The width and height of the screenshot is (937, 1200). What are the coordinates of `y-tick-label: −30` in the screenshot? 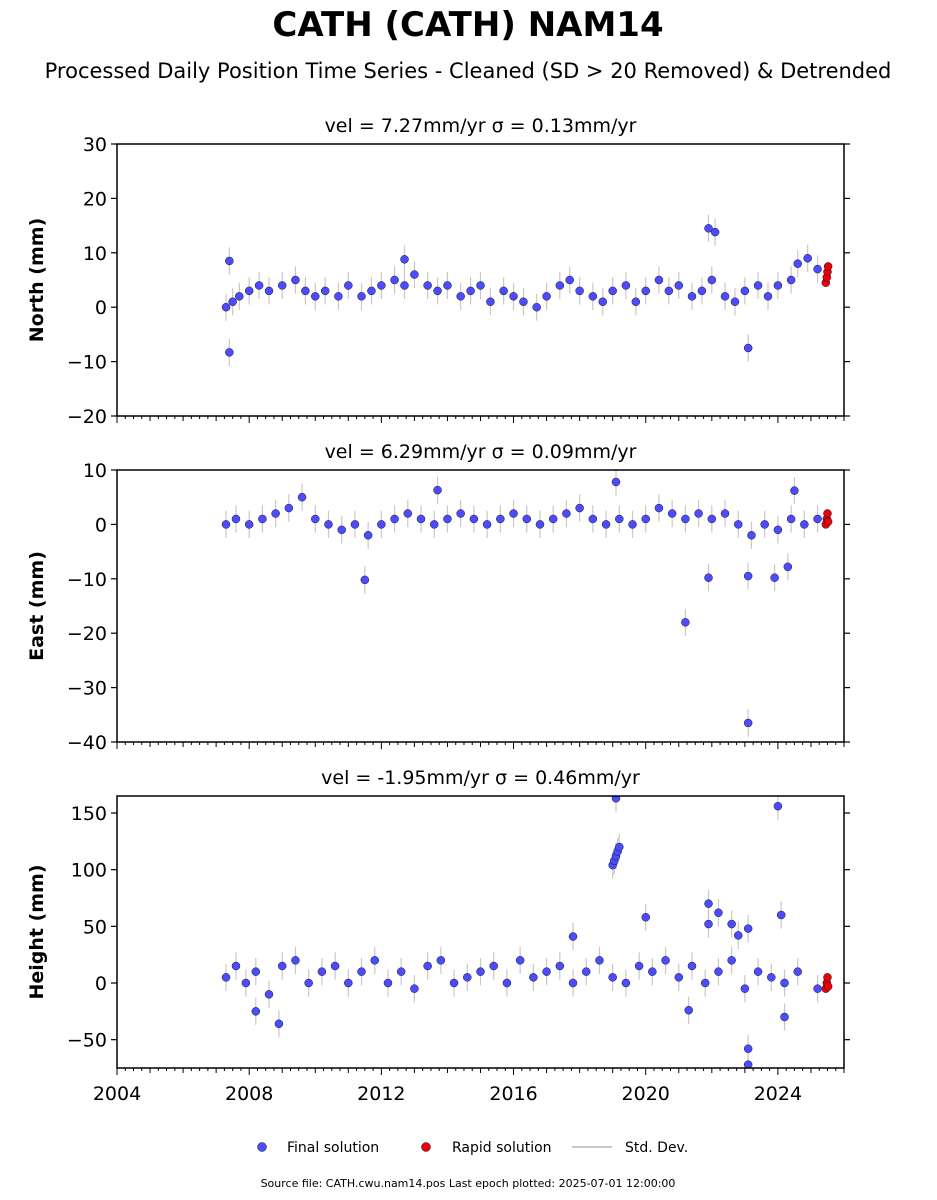 It's located at (87, 689).